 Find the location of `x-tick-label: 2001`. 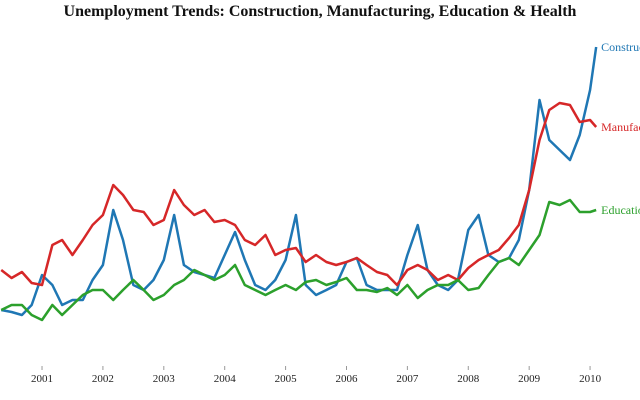

x-tick-label: 2001 is located at coordinates (42, 379).